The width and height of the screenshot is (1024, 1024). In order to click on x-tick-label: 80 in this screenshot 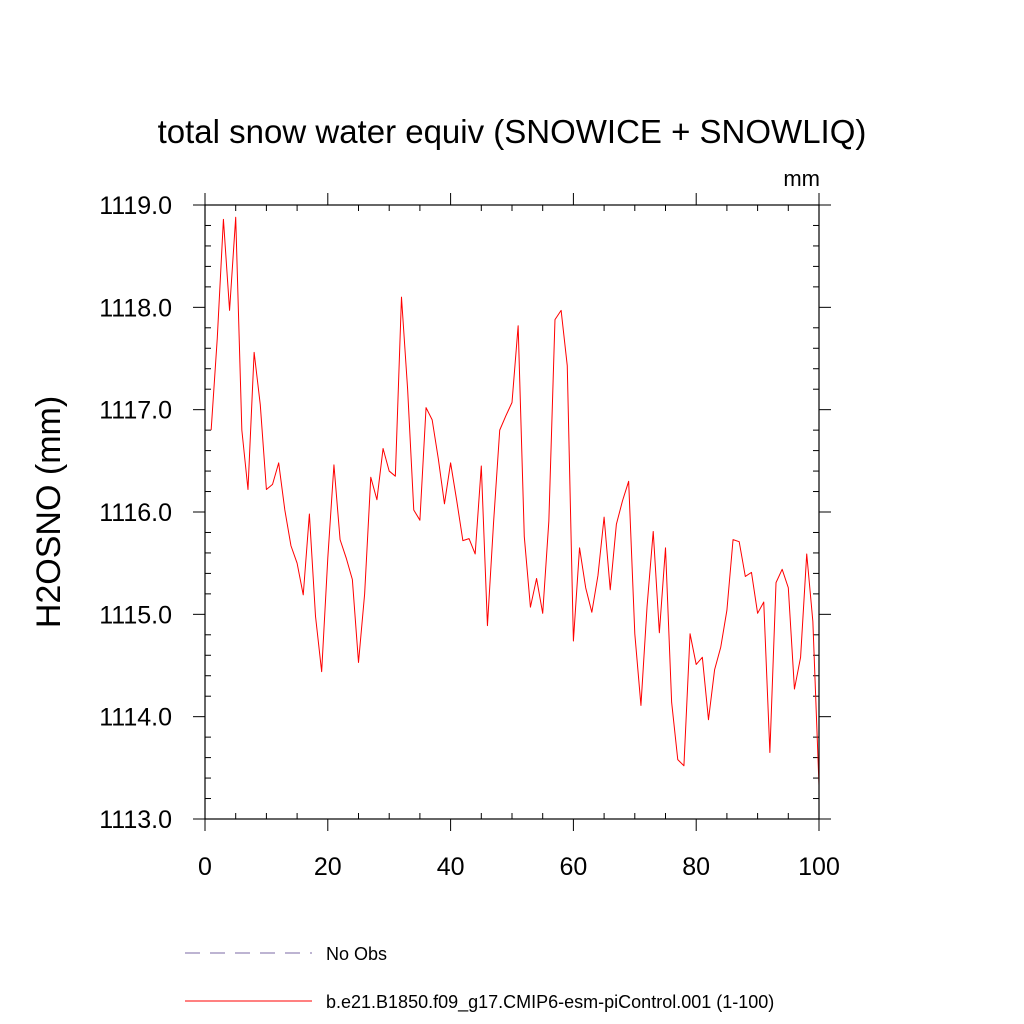, I will do `click(696, 867)`.